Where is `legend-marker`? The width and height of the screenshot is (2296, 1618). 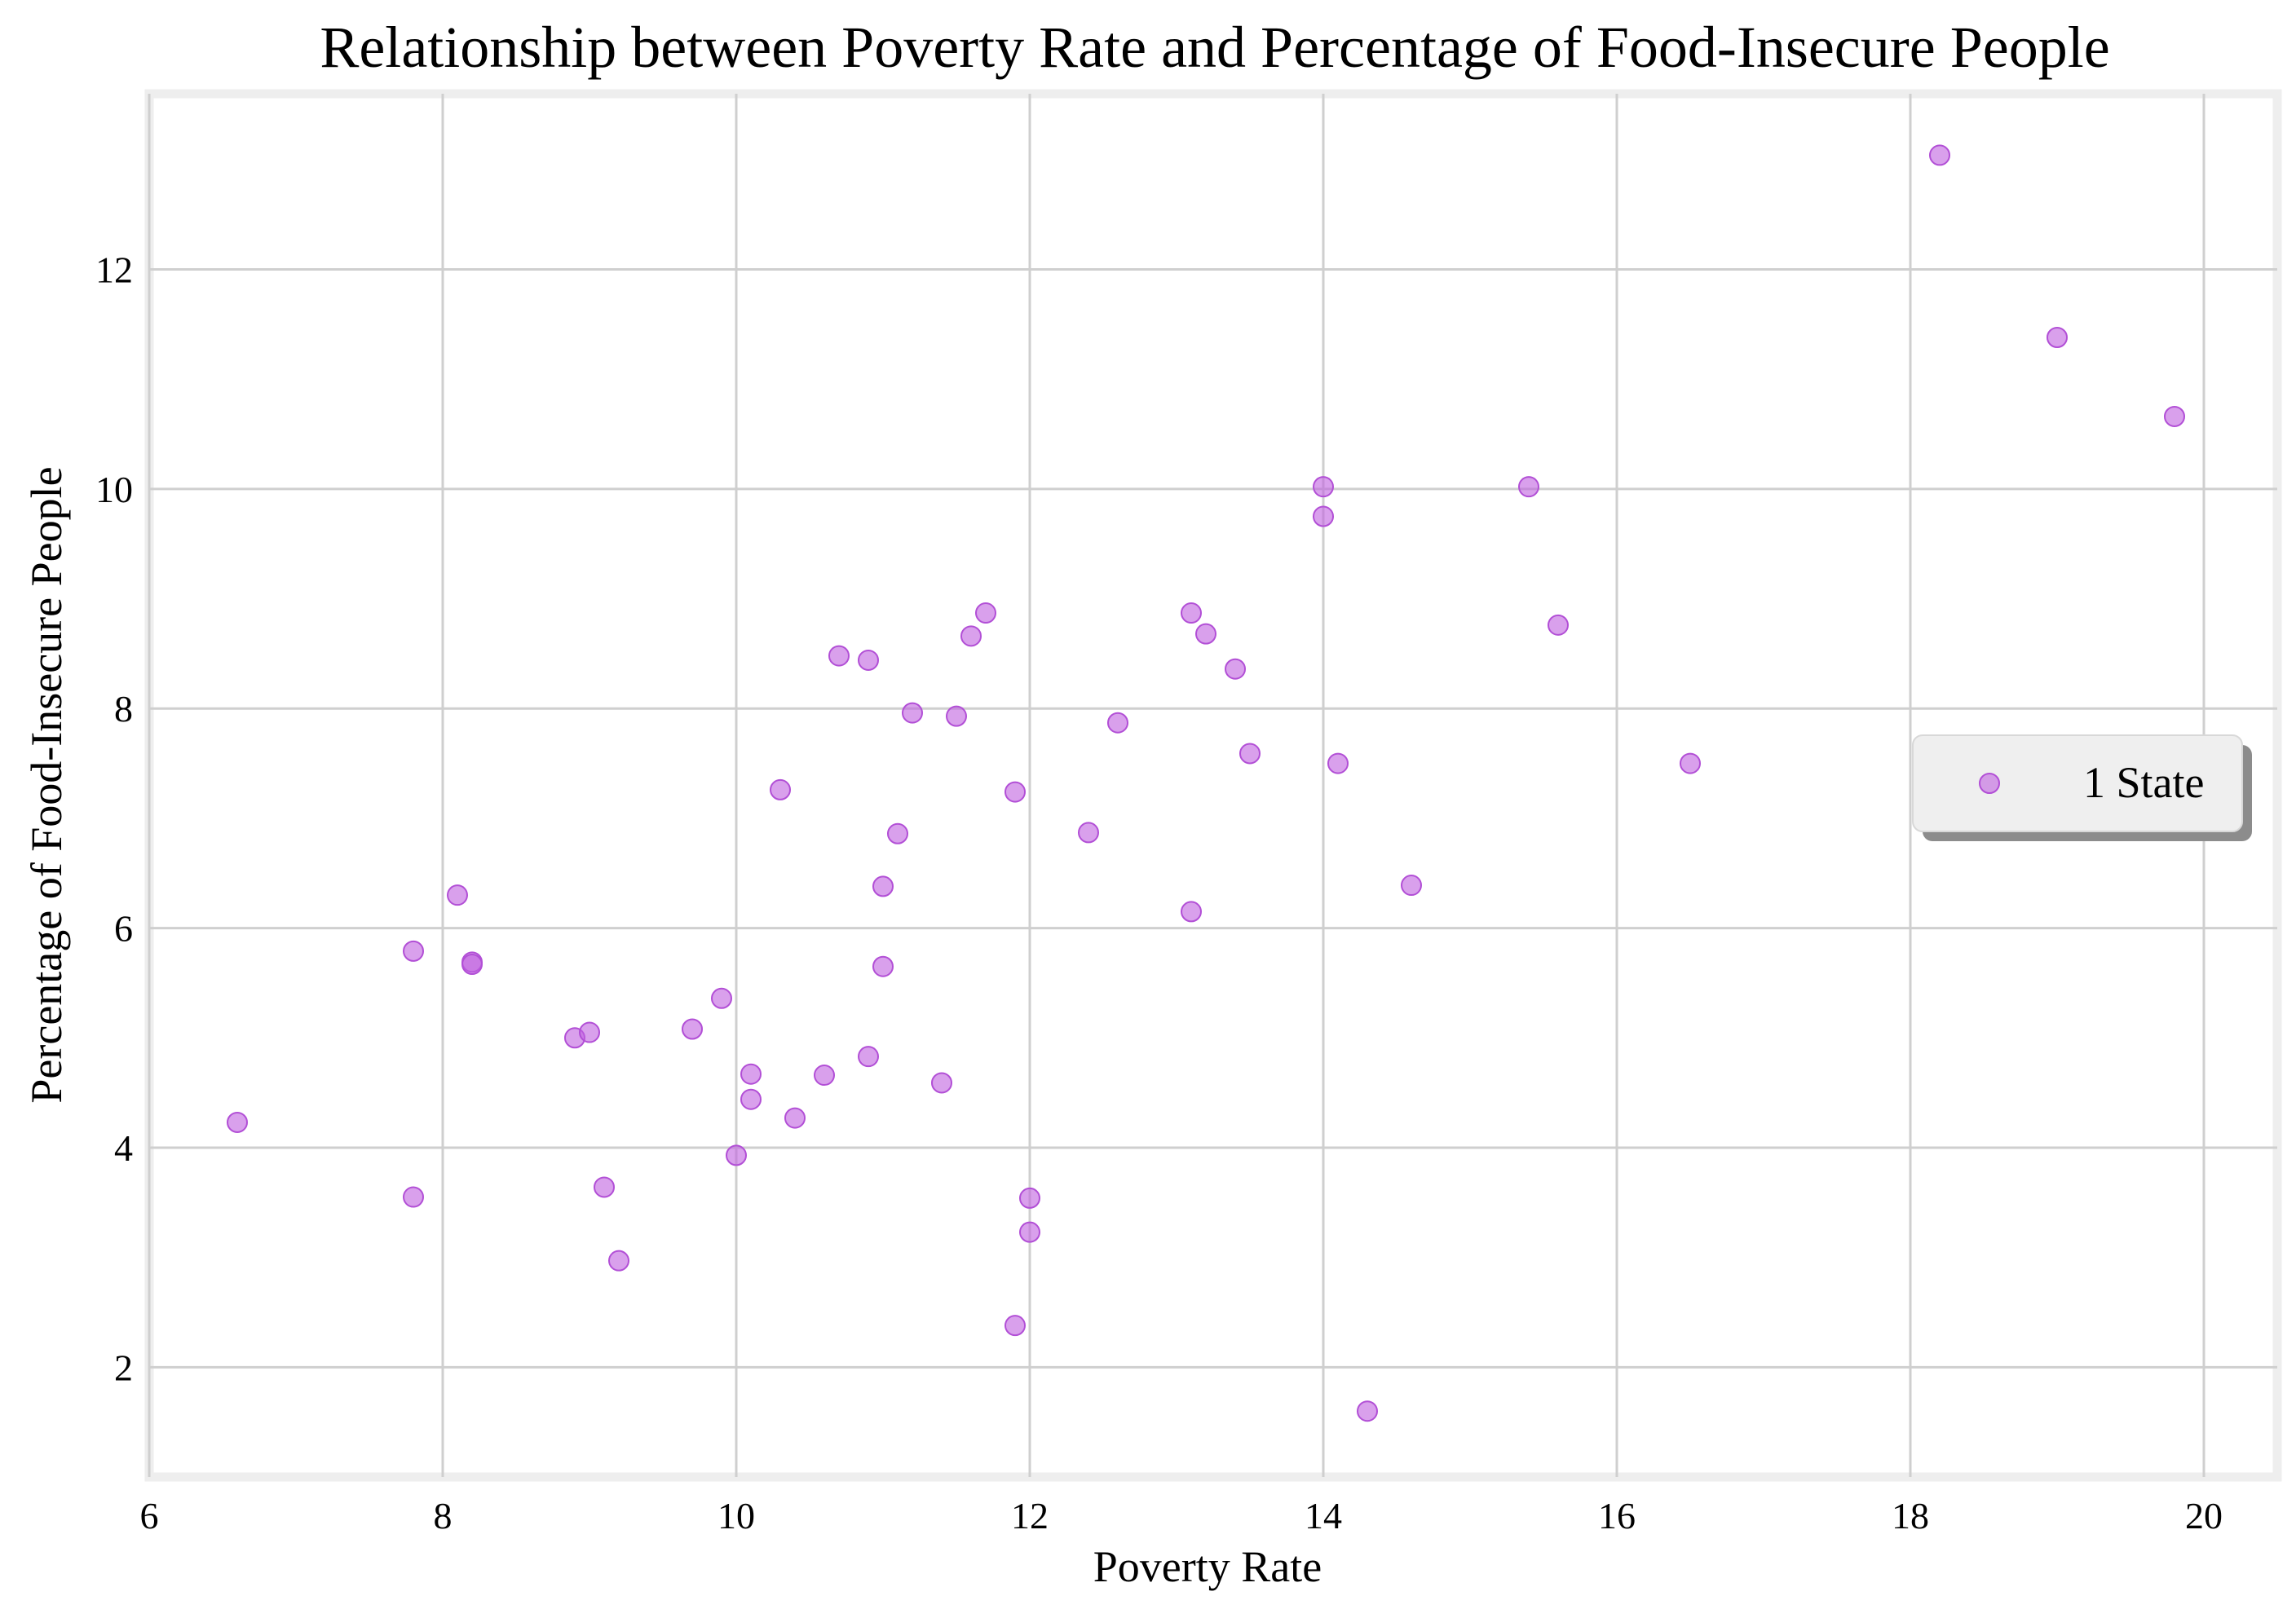
legend-marker is located at coordinates (1989, 783).